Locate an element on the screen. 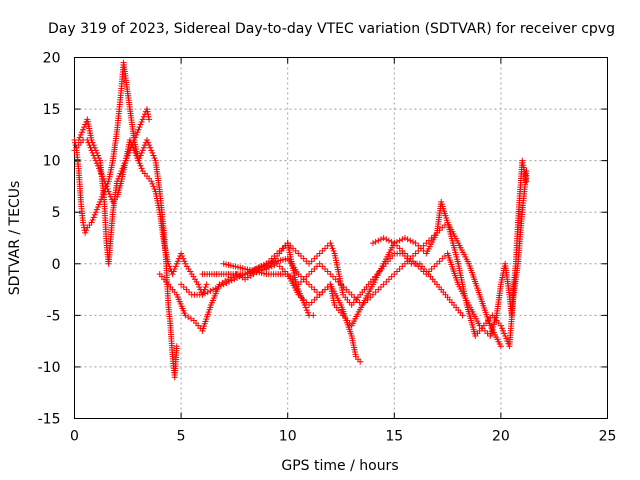  x-tick-label: 25 is located at coordinates (608, 437).